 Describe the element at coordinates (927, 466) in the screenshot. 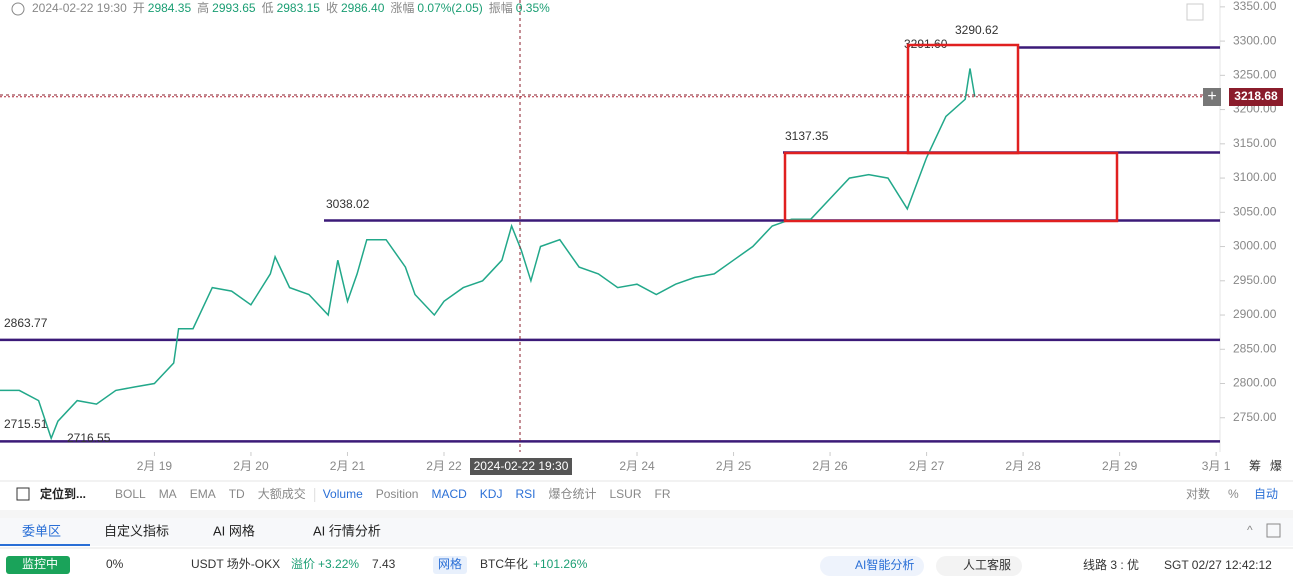

I see `x-tick-label: 2月 27` at that location.